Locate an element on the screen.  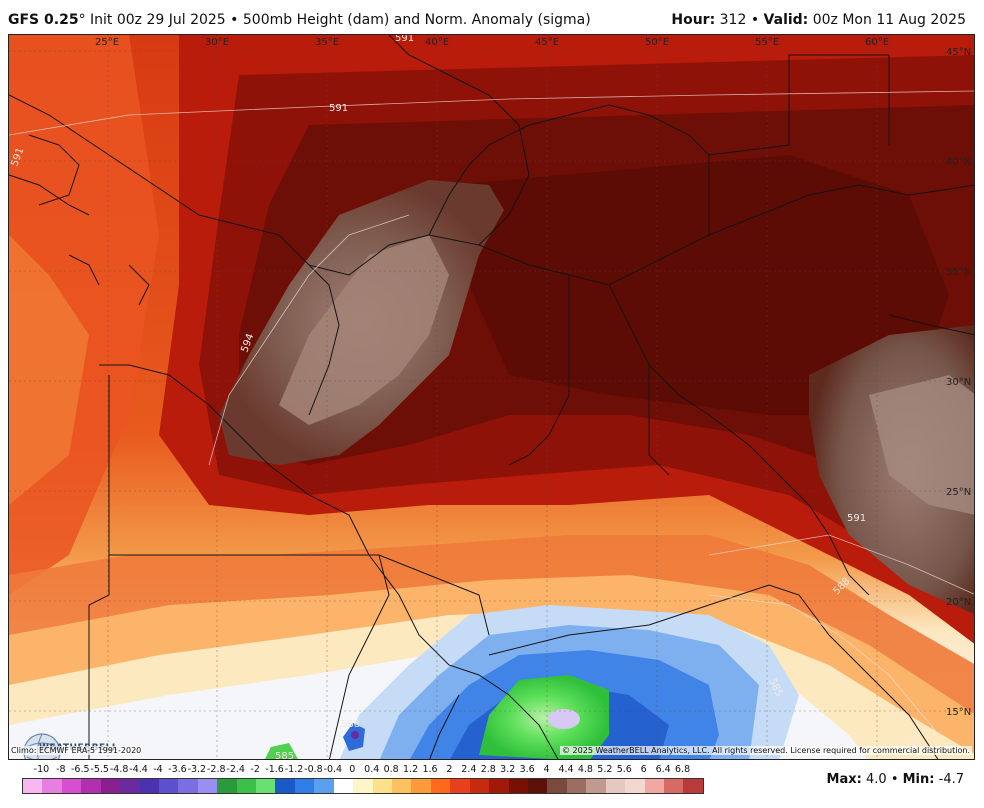
legend-tick-label: 1.2 is located at coordinates (411, 769).